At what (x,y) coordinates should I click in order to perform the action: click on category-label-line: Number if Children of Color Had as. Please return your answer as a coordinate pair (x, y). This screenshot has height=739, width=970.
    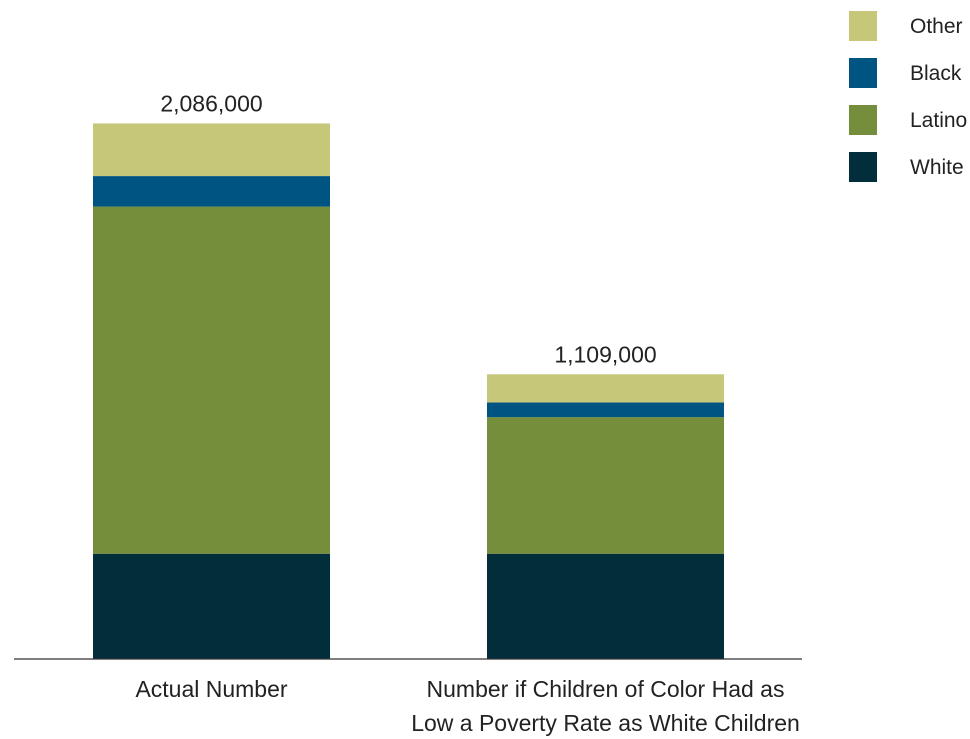
    Looking at the image, I should click on (606, 689).